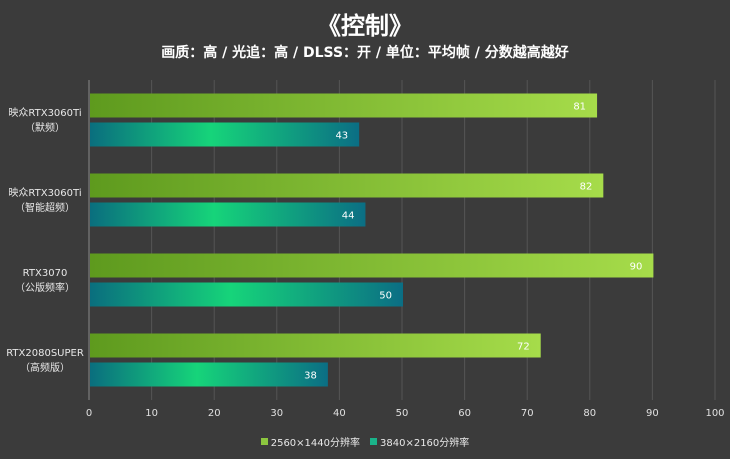 The width and height of the screenshot is (730, 459). What do you see at coordinates (348, 216) in the screenshot?
I see `data-label-1-1: 44` at bounding box center [348, 216].